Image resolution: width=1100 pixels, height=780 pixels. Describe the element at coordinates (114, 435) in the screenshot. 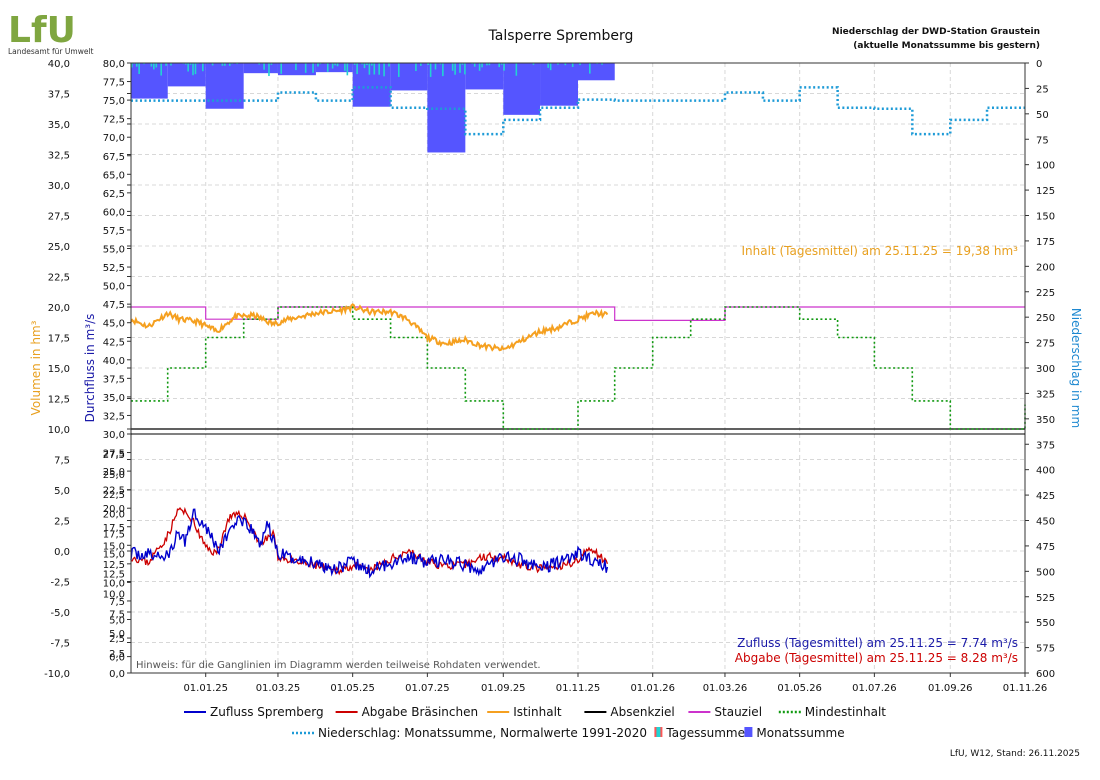

I see `flow-tick-label: 30,0` at that location.